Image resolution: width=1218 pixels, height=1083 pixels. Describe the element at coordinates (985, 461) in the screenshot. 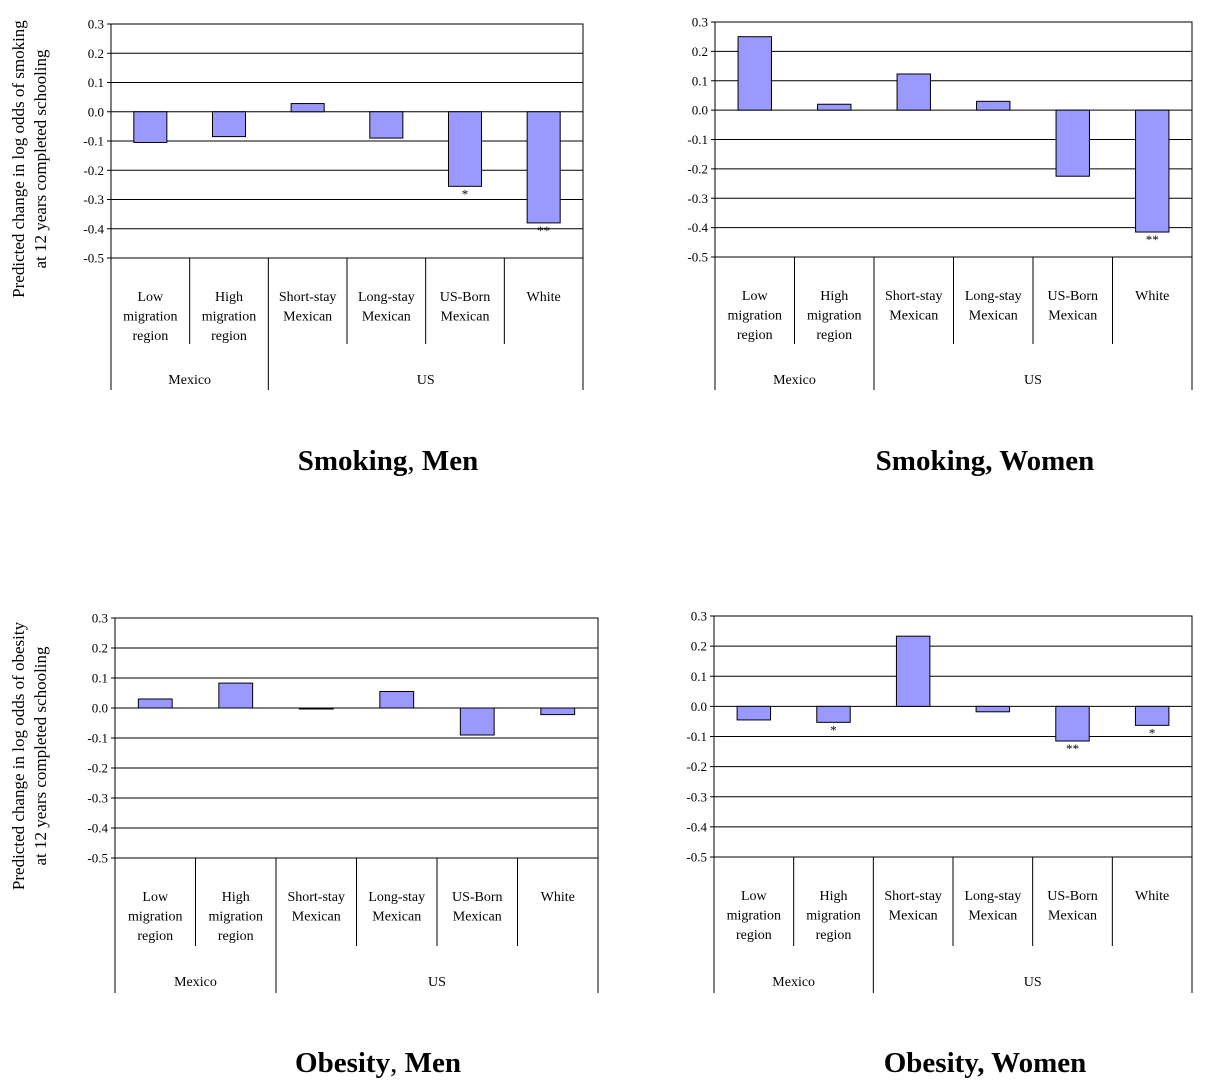

I see `chart-title: Smoking, Women` at that location.